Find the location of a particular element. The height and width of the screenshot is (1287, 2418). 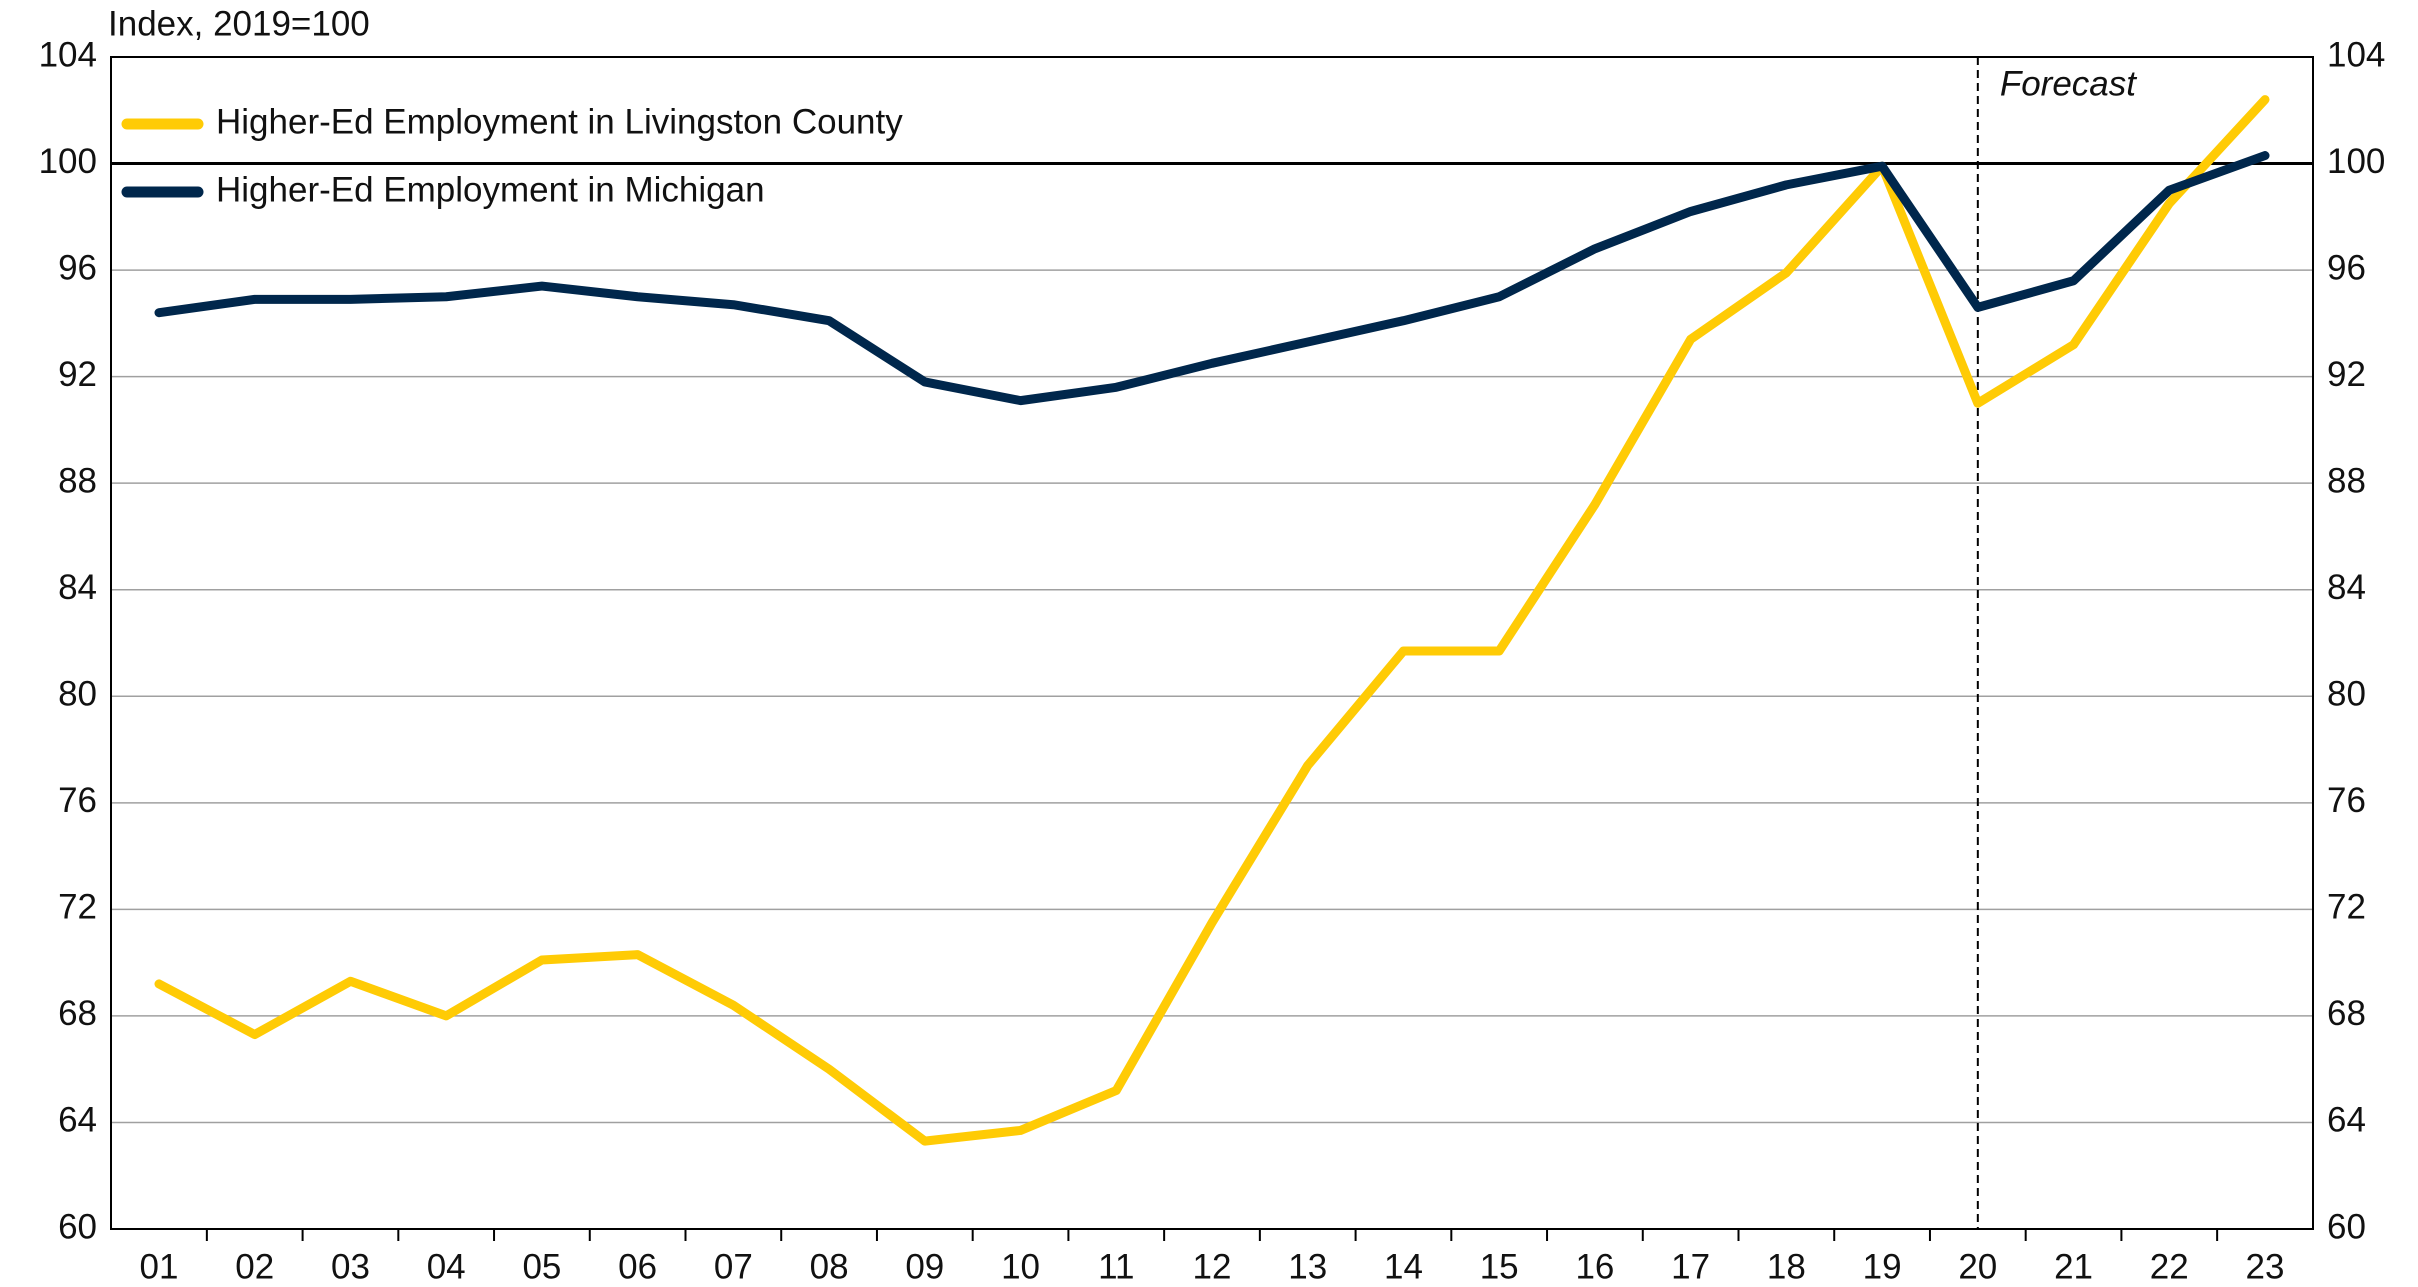

y2-tick-label: 60 is located at coordinates (2346, 1226).